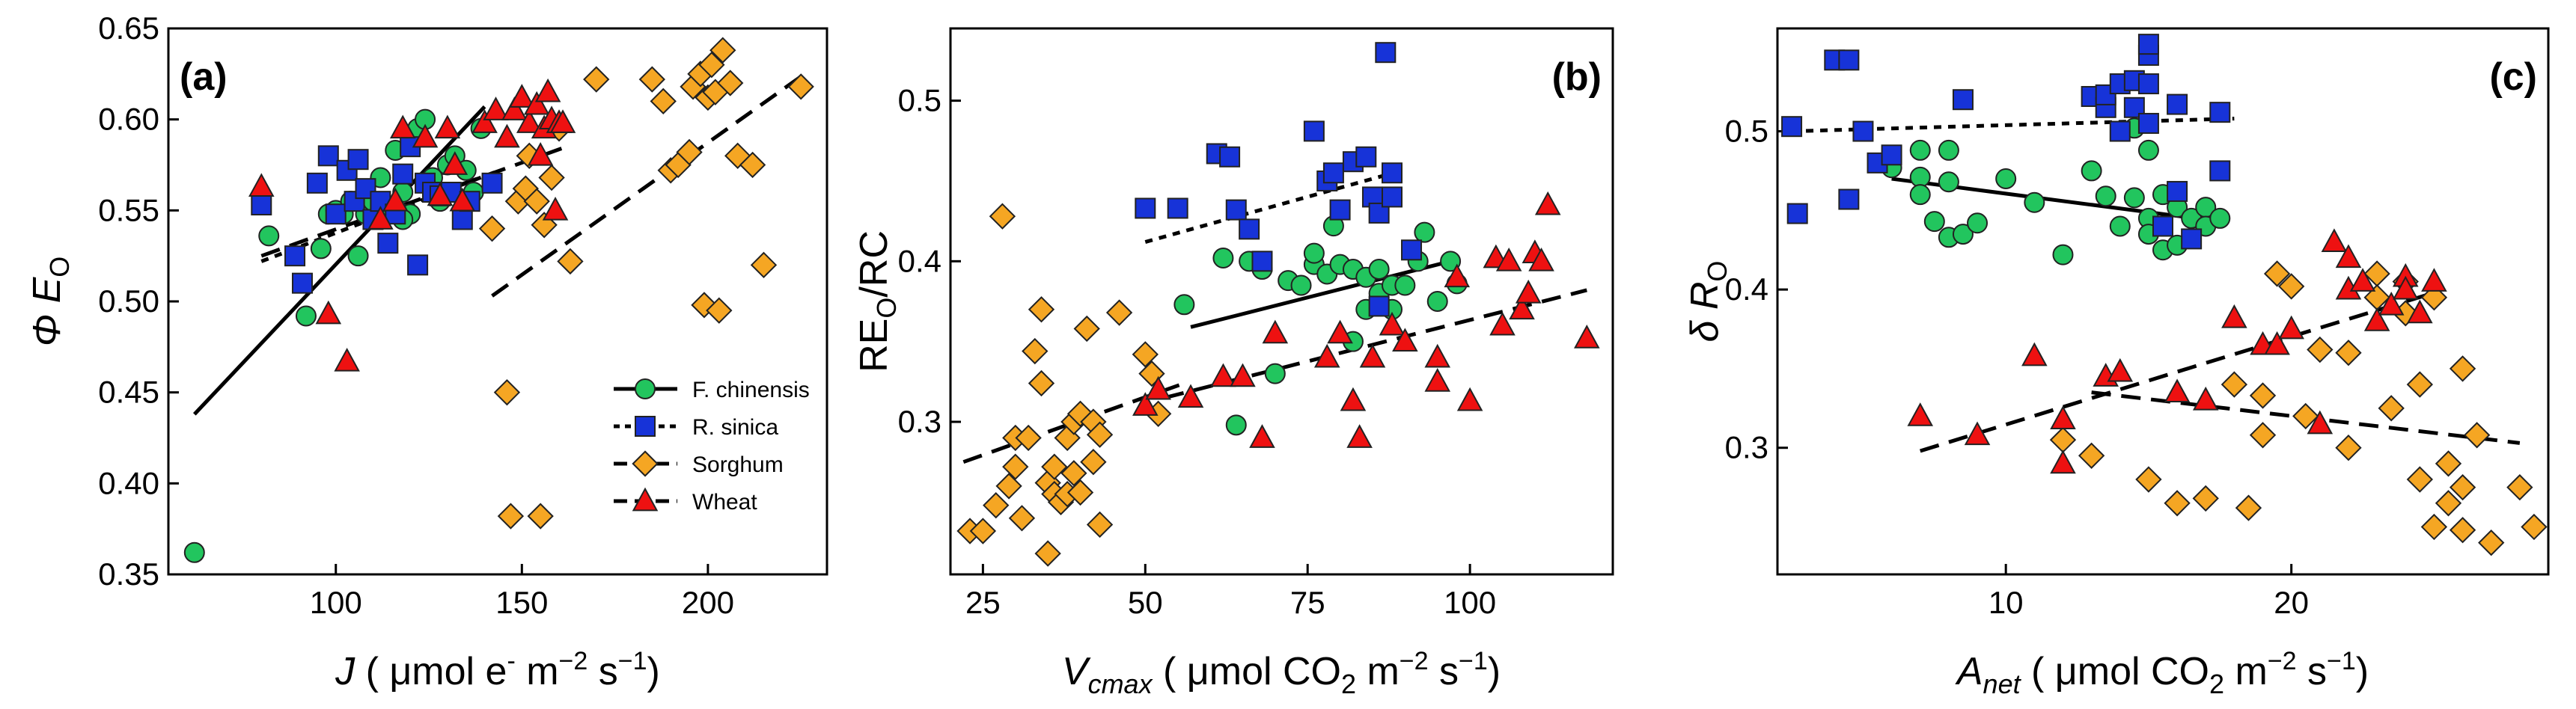 The width and height of the screenshot is (2576, 709). What do you see at coordinates (414, 201) in the screenshot?
I see `fit-line-wheat` at bounding box center [414, 201].